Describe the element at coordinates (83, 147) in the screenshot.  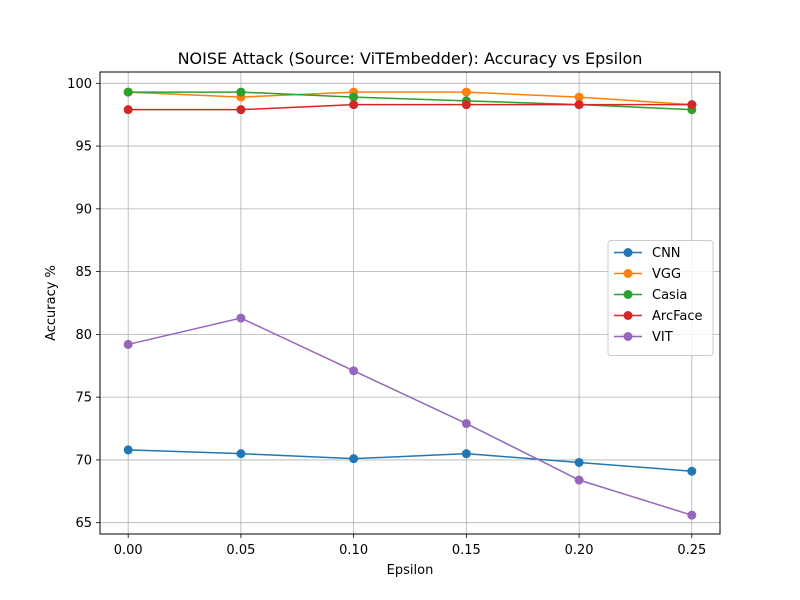
I see `y-tick-label: 95` at that location.